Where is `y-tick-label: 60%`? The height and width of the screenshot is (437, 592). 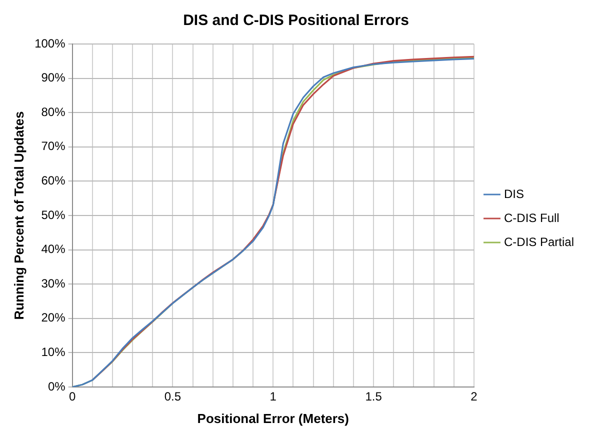 y-tick-label: 60% is located at coordinates (53, 181).